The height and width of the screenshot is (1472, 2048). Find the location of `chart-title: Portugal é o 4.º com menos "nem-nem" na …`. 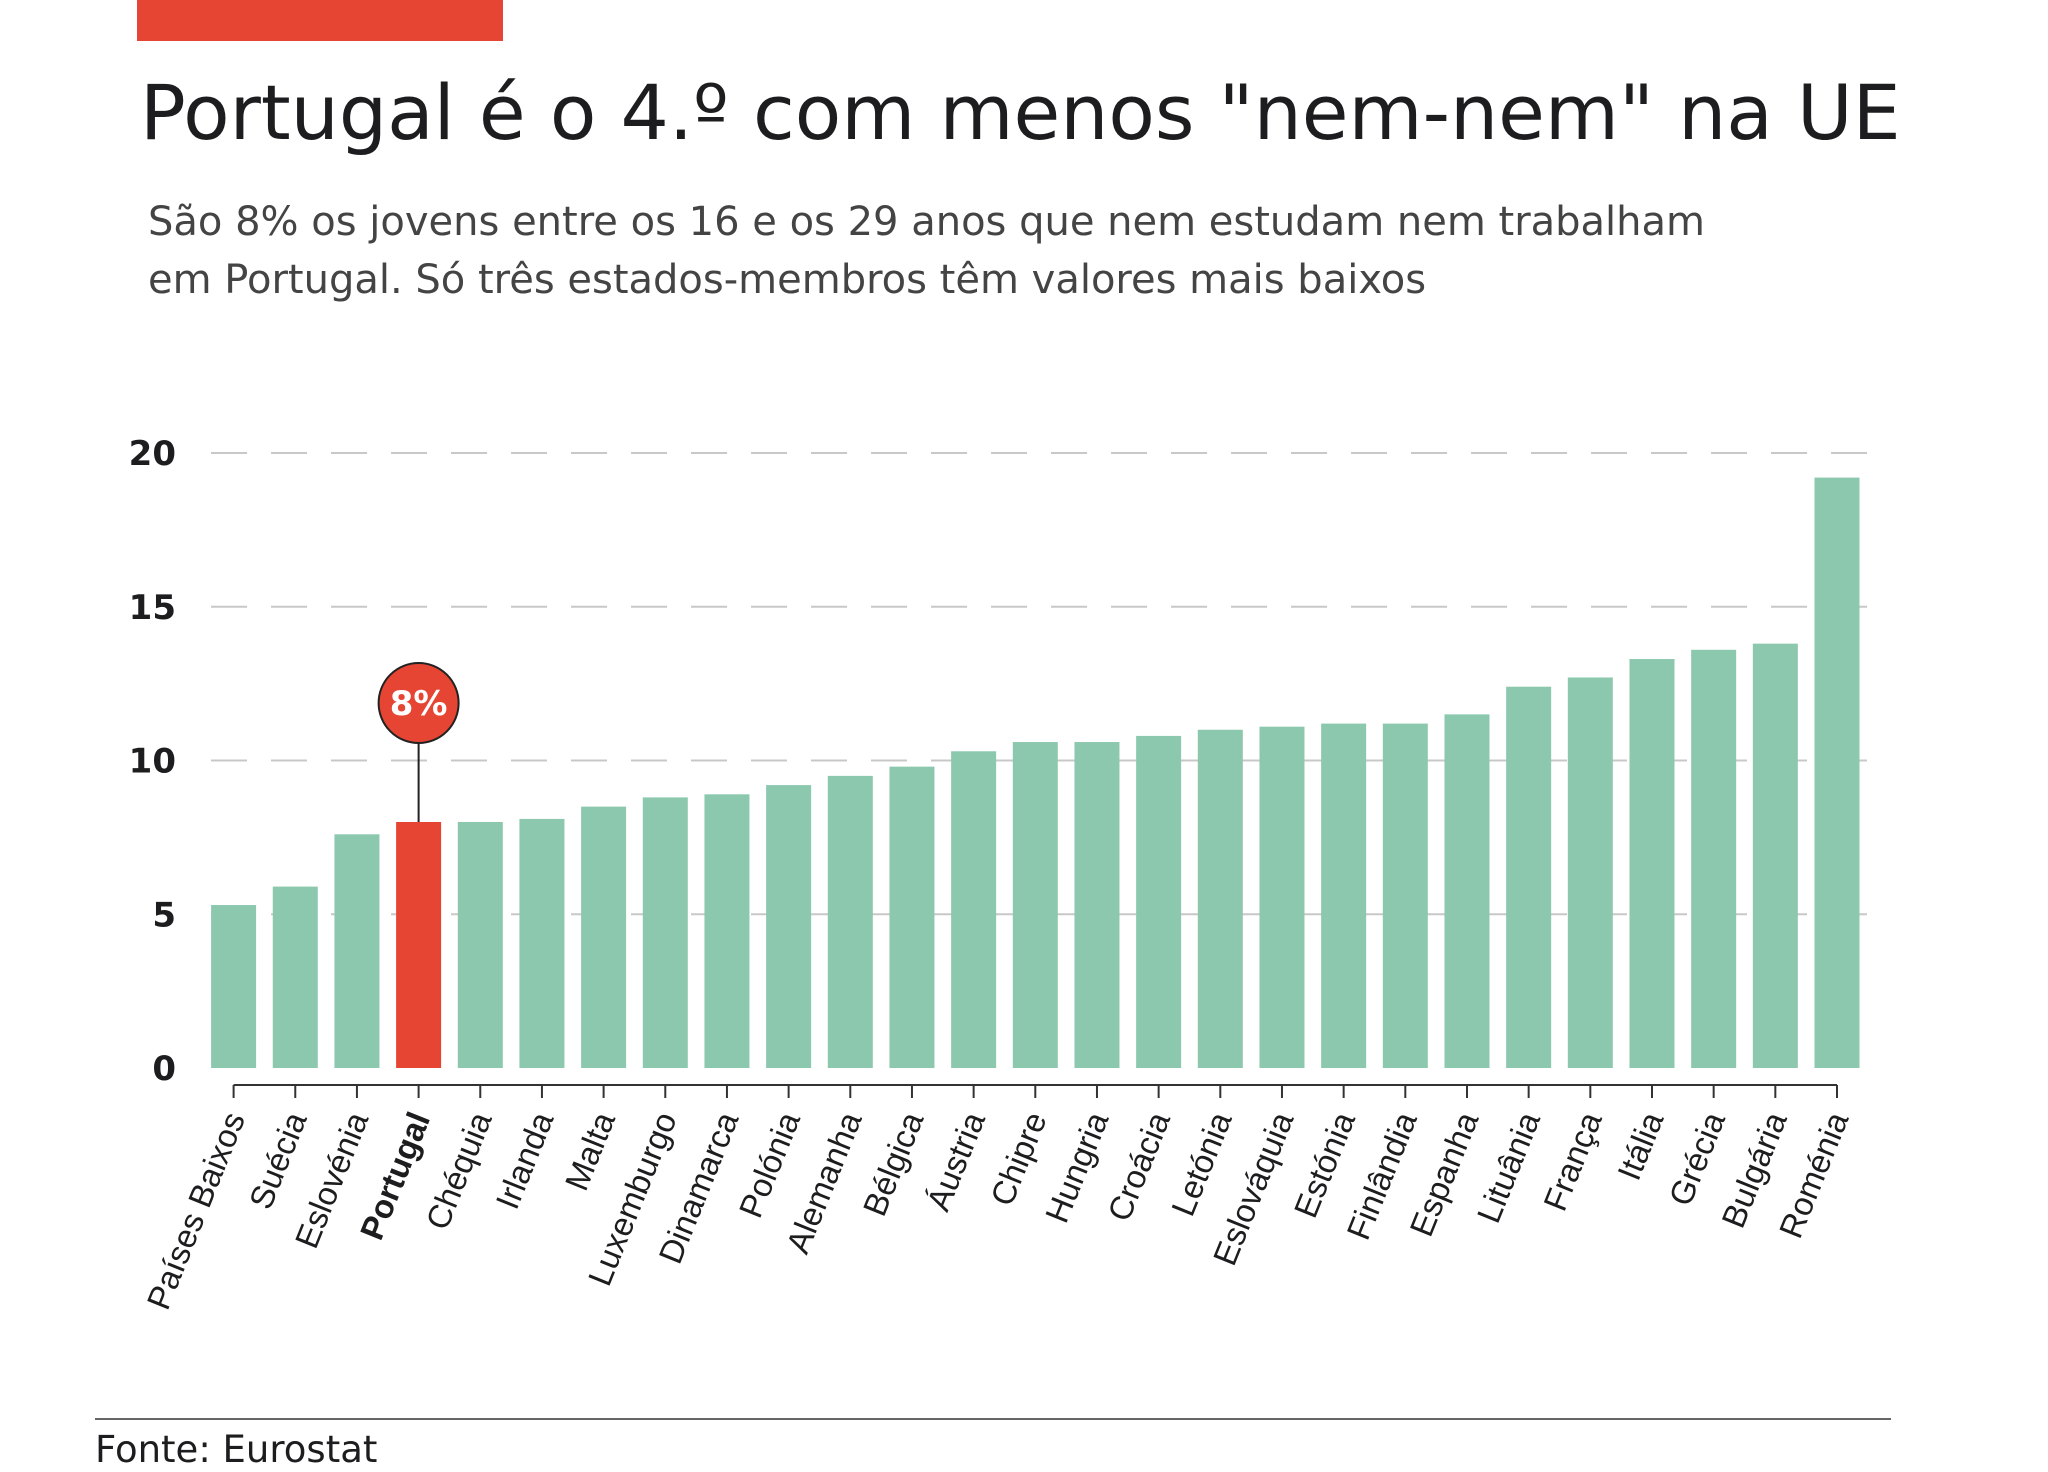

chart-title: Portugal é o 4.º com menos "nem-nem" na … is located at coordinates (1020, 112).